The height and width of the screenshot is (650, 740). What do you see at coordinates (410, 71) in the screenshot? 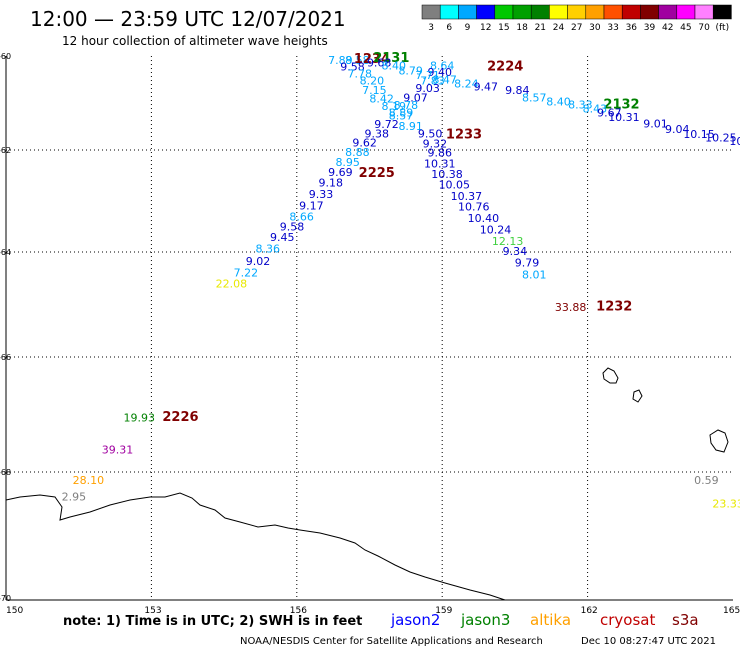
I see `swh-value-label: 8.79` at bounding box center [410, 71].